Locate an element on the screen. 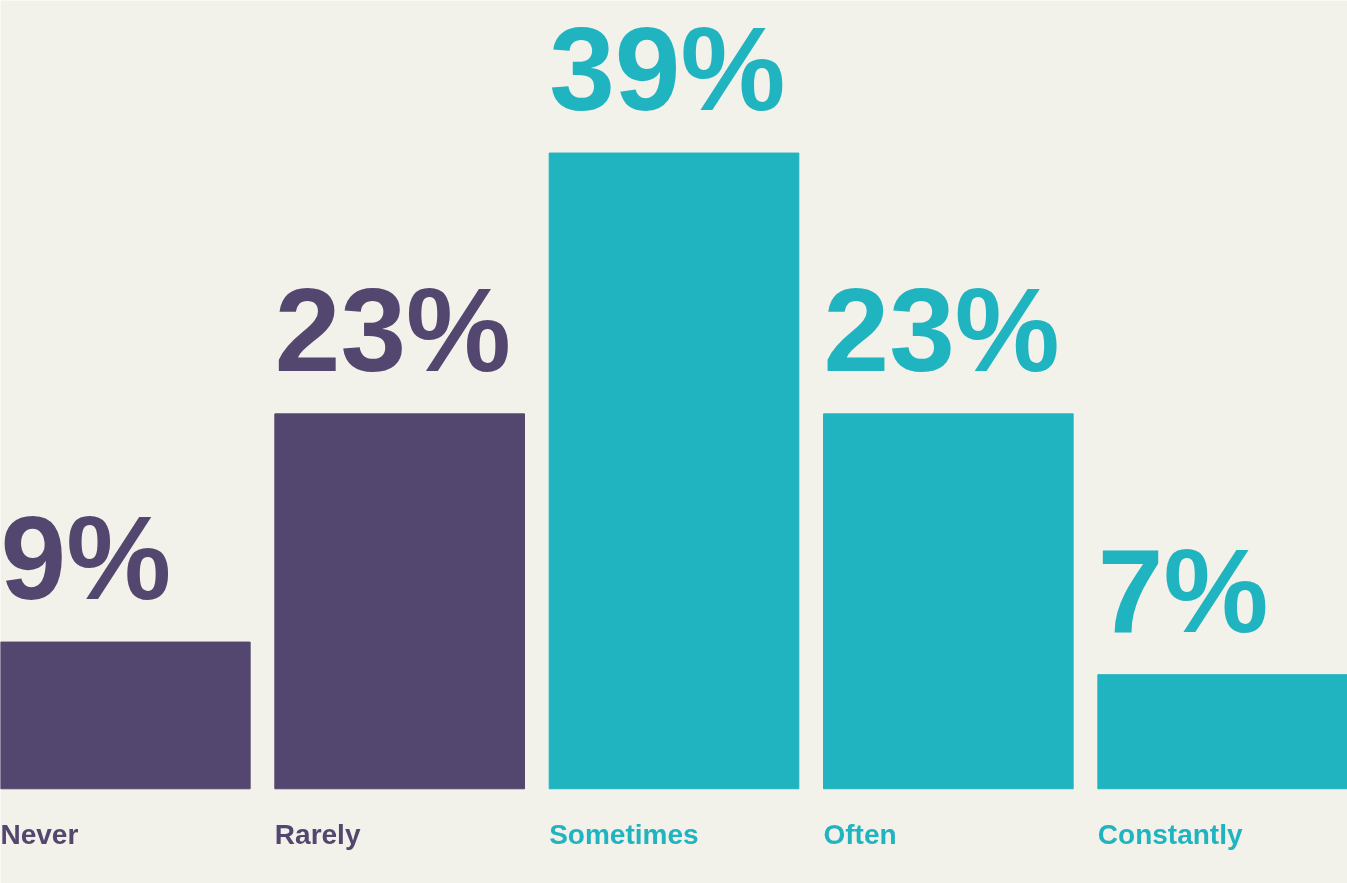  x-tick-label: Sometimes is located at coordinates (624, 834).